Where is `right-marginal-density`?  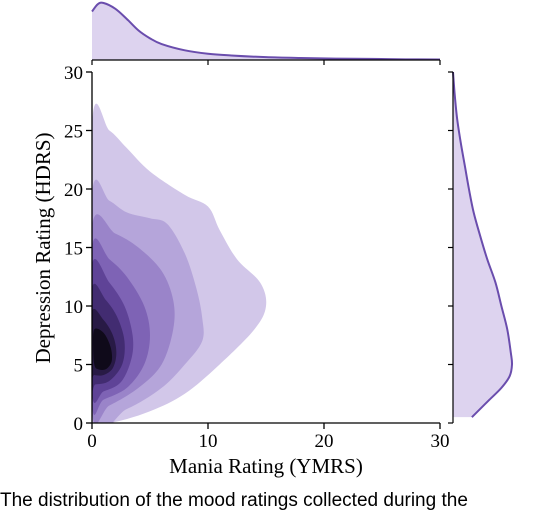 right-marginal-density is located at coordinates (481, 247).